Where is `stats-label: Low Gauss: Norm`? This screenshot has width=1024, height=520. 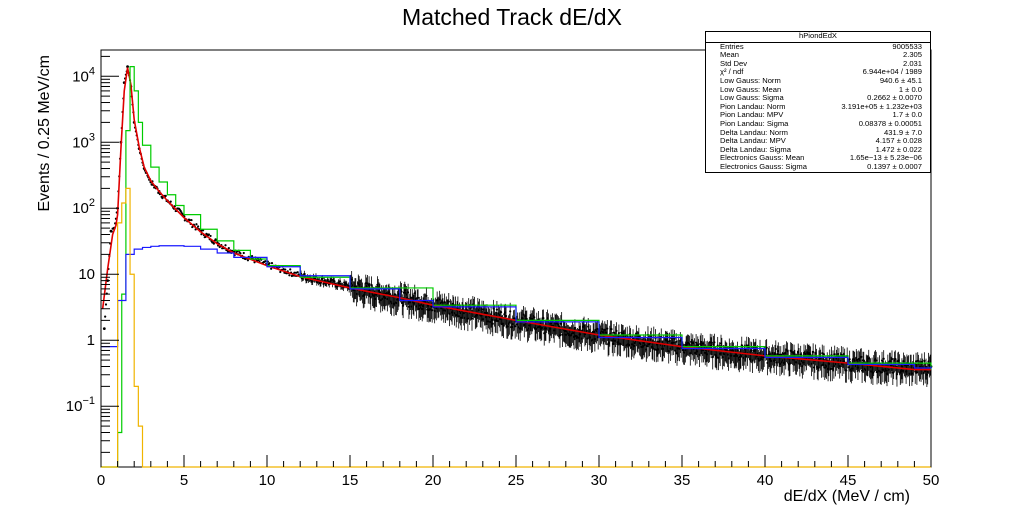 stats-label: Low Gauss: Norm is located at coordinates (750, 80).